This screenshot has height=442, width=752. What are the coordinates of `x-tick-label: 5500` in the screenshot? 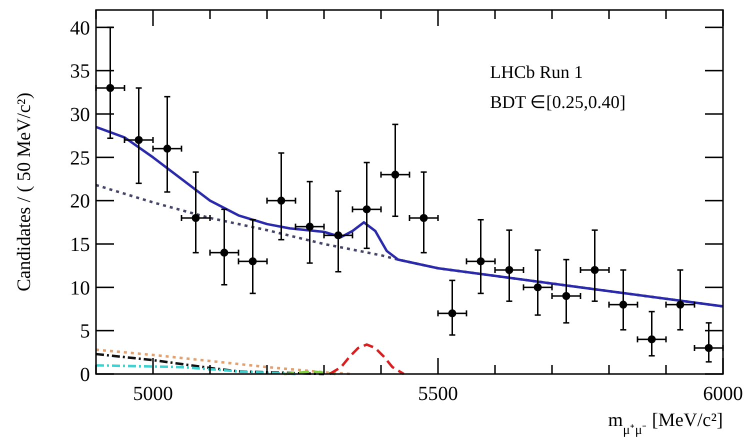 It's located at (438, 394).